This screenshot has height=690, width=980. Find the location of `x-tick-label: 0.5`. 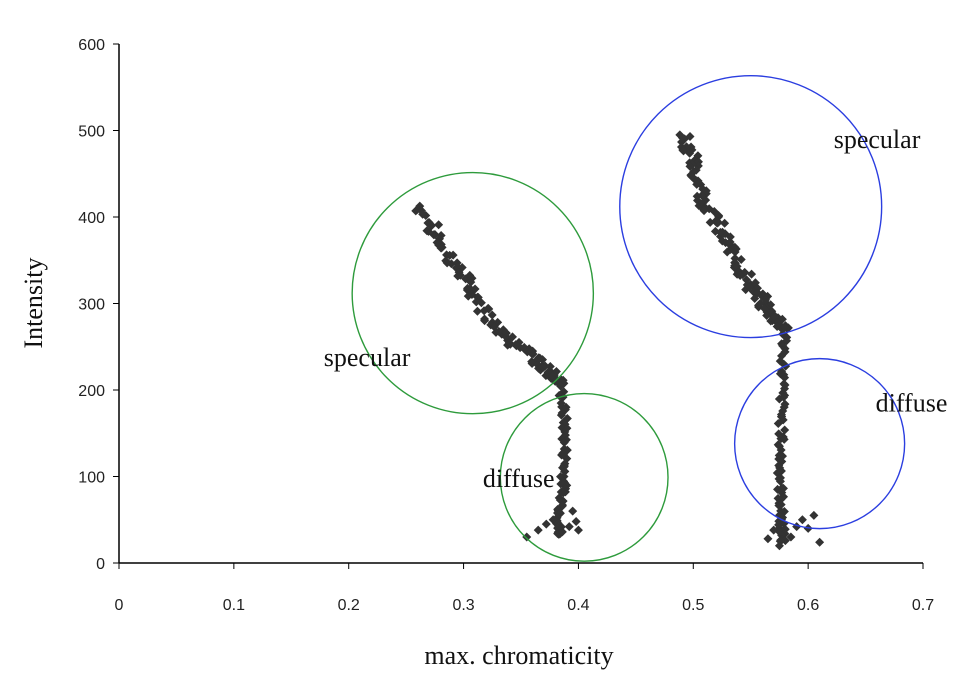

x-tick-label: 0.5 is located at coordinates (693, 605).